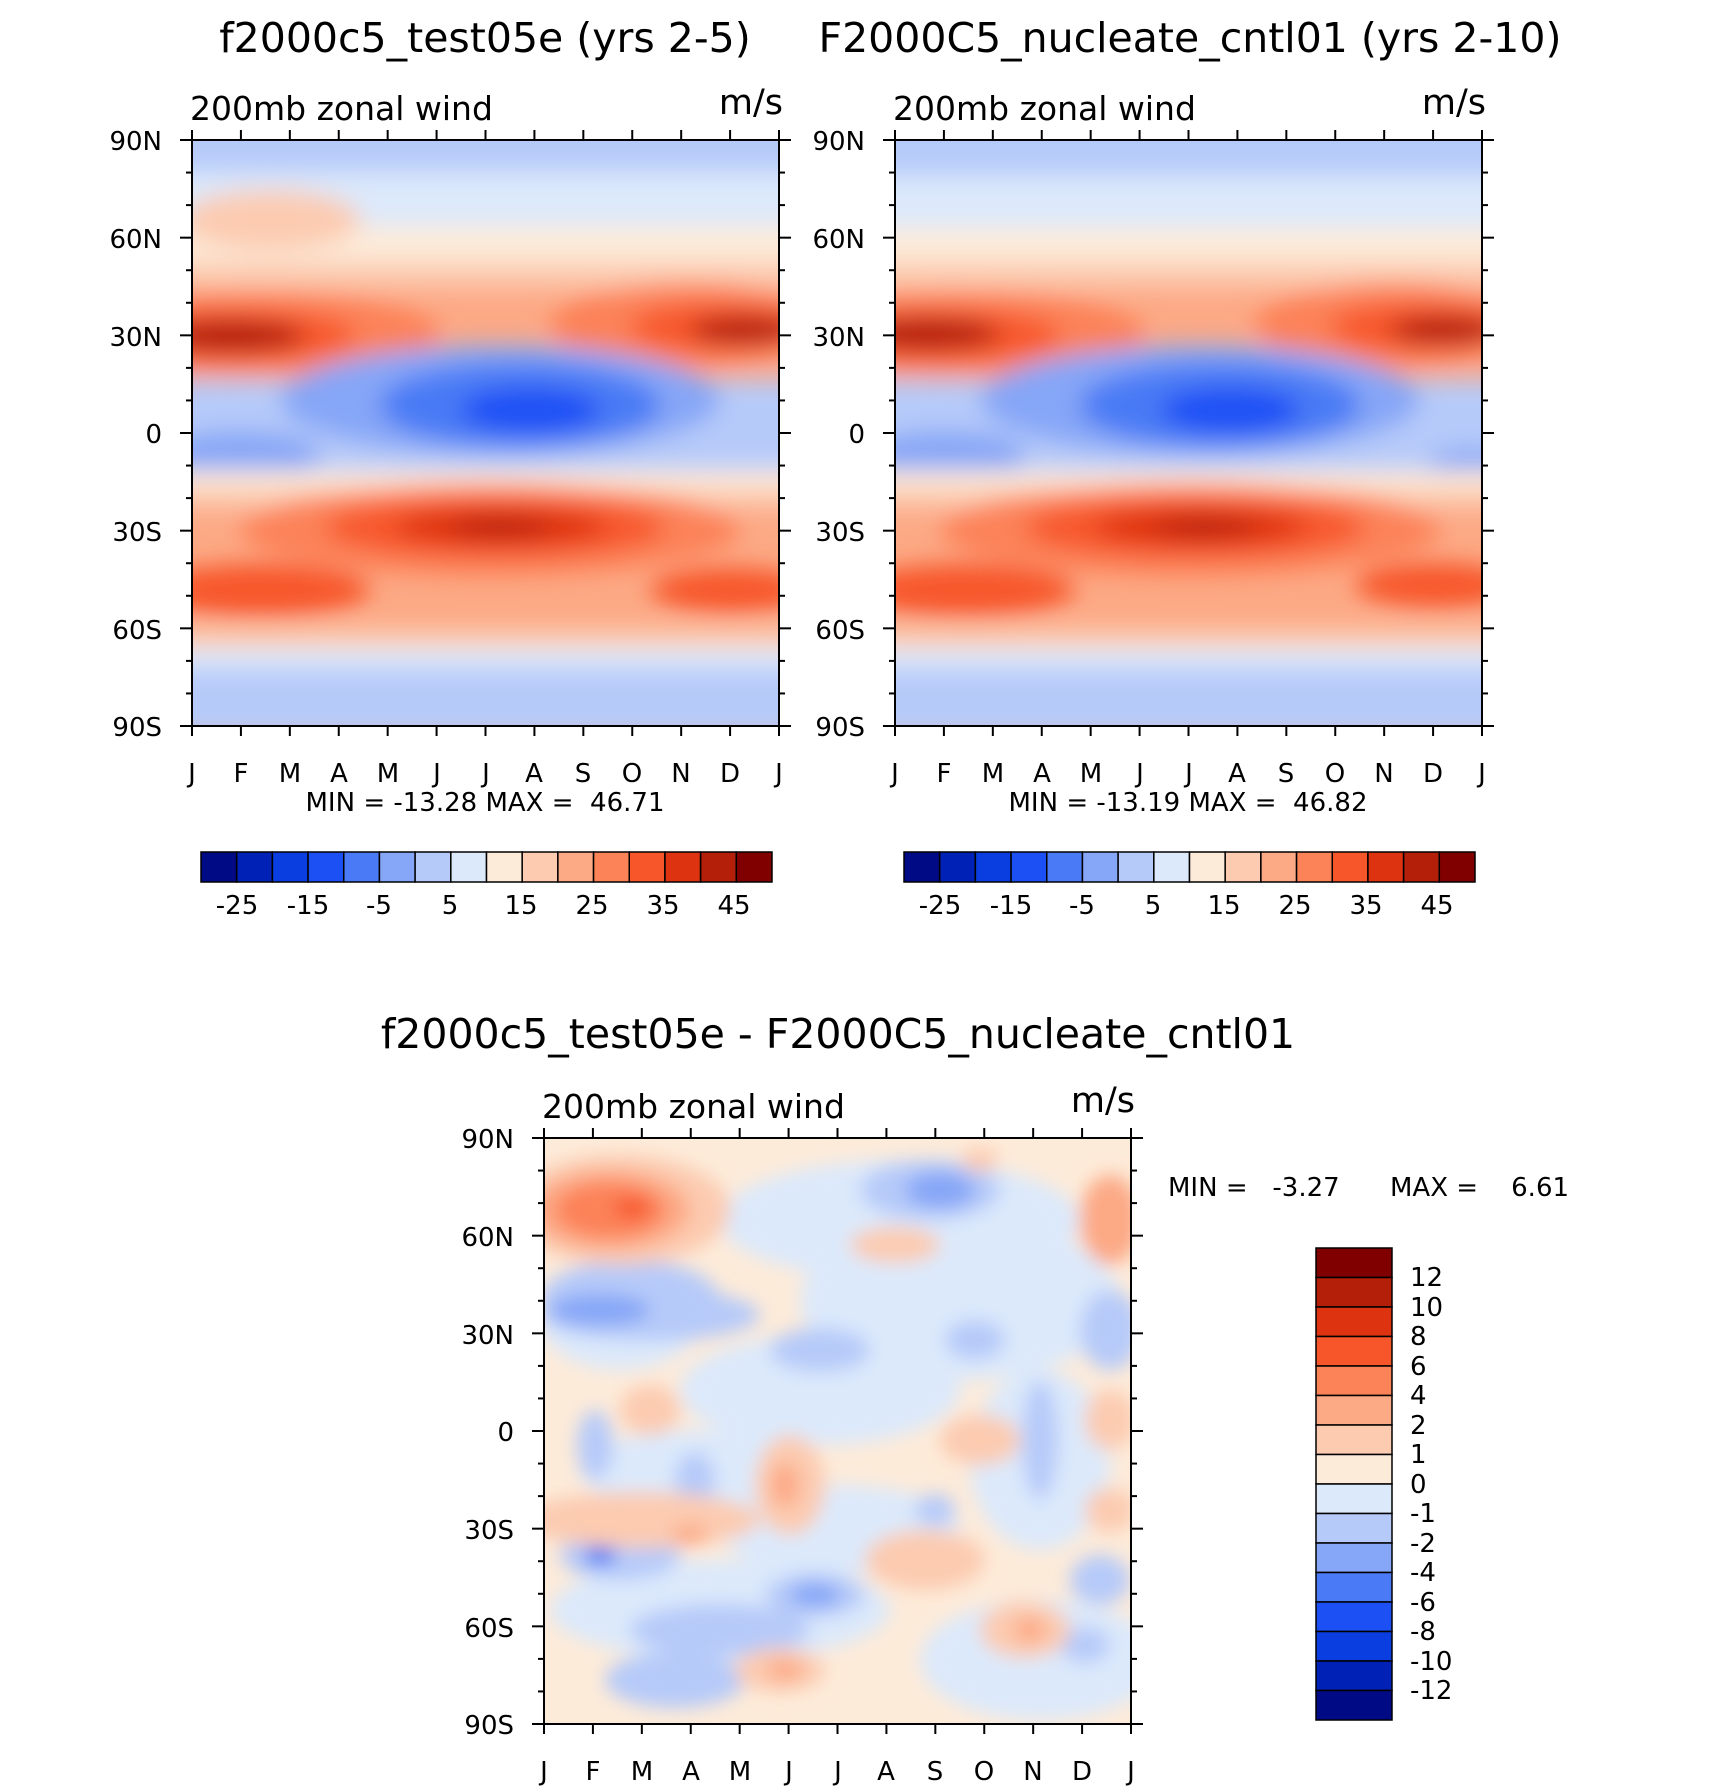 The width and height of the screenshot is (1710, 1786). What do you see at coordinates (1223, 906) in the screenshot?
I see `panel2-colorbar-label: 15` at bounding box center [1223, 906].